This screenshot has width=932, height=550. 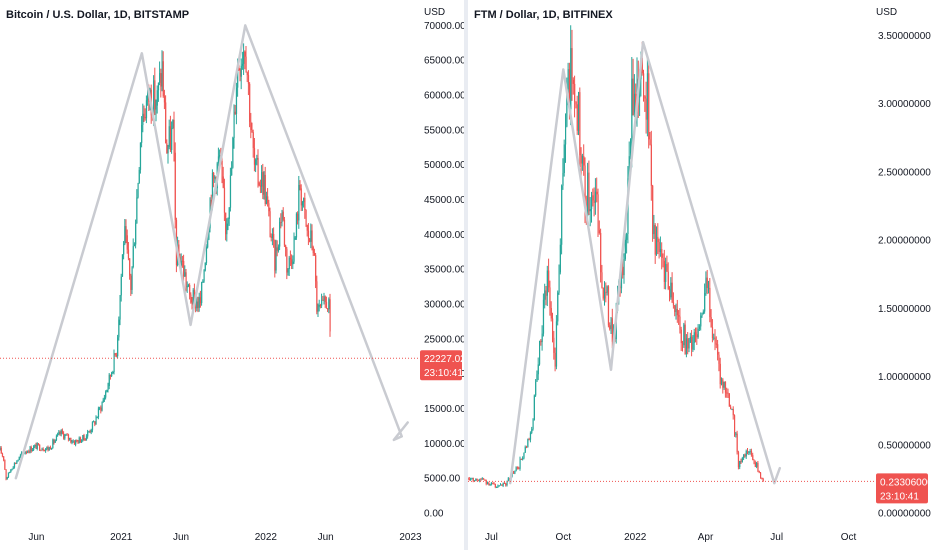 What do you see at coordinates (444, 444) in the screenshot?
I see `btc-y-tick-label: 10000.00` at bounding box center [444, 444].